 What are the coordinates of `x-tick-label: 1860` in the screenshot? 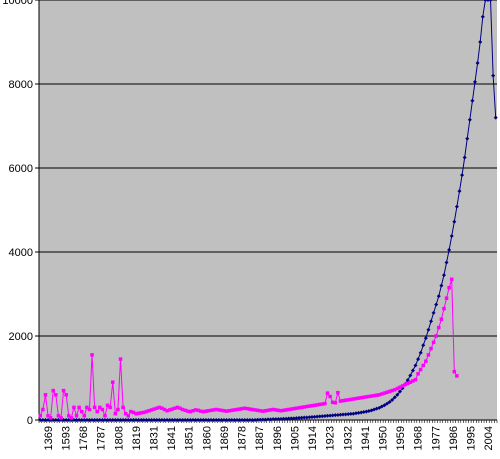 It's located at (207, 438).